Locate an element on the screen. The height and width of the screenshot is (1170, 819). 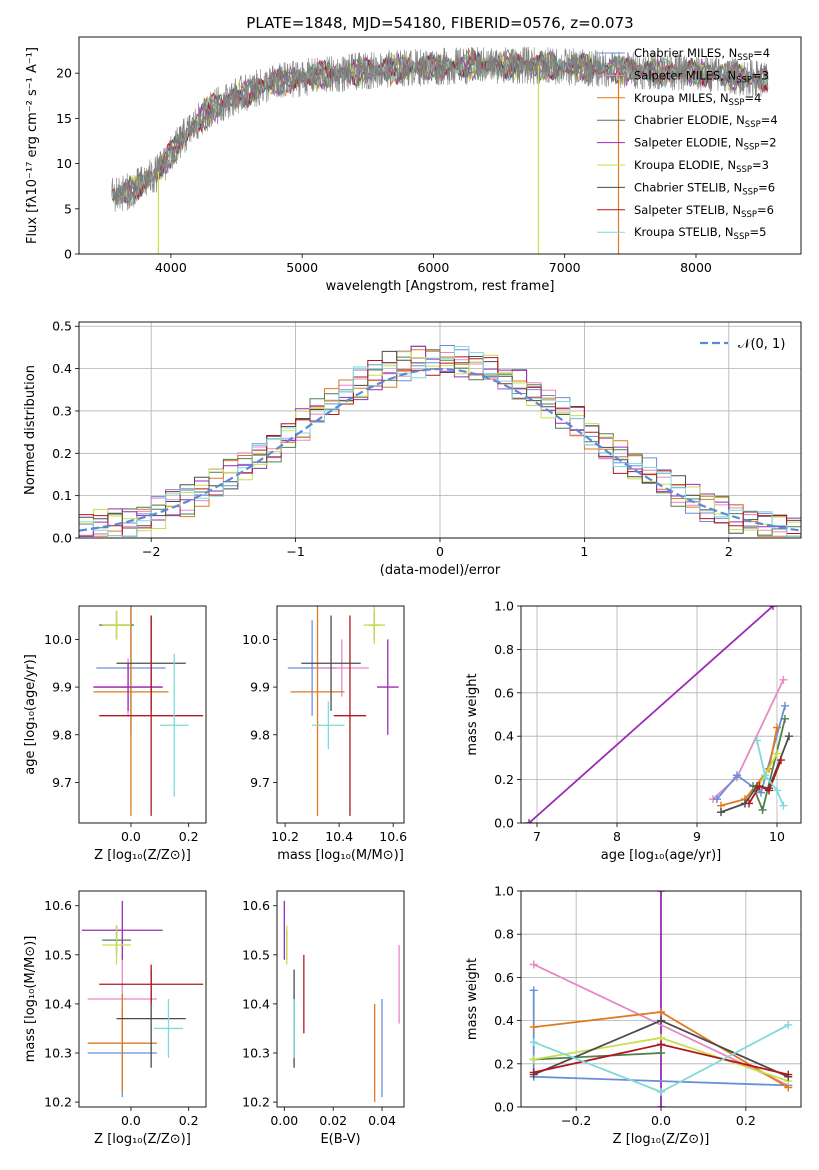
spectrum-ytick-label: 10 is located at coordinates (64, 163).